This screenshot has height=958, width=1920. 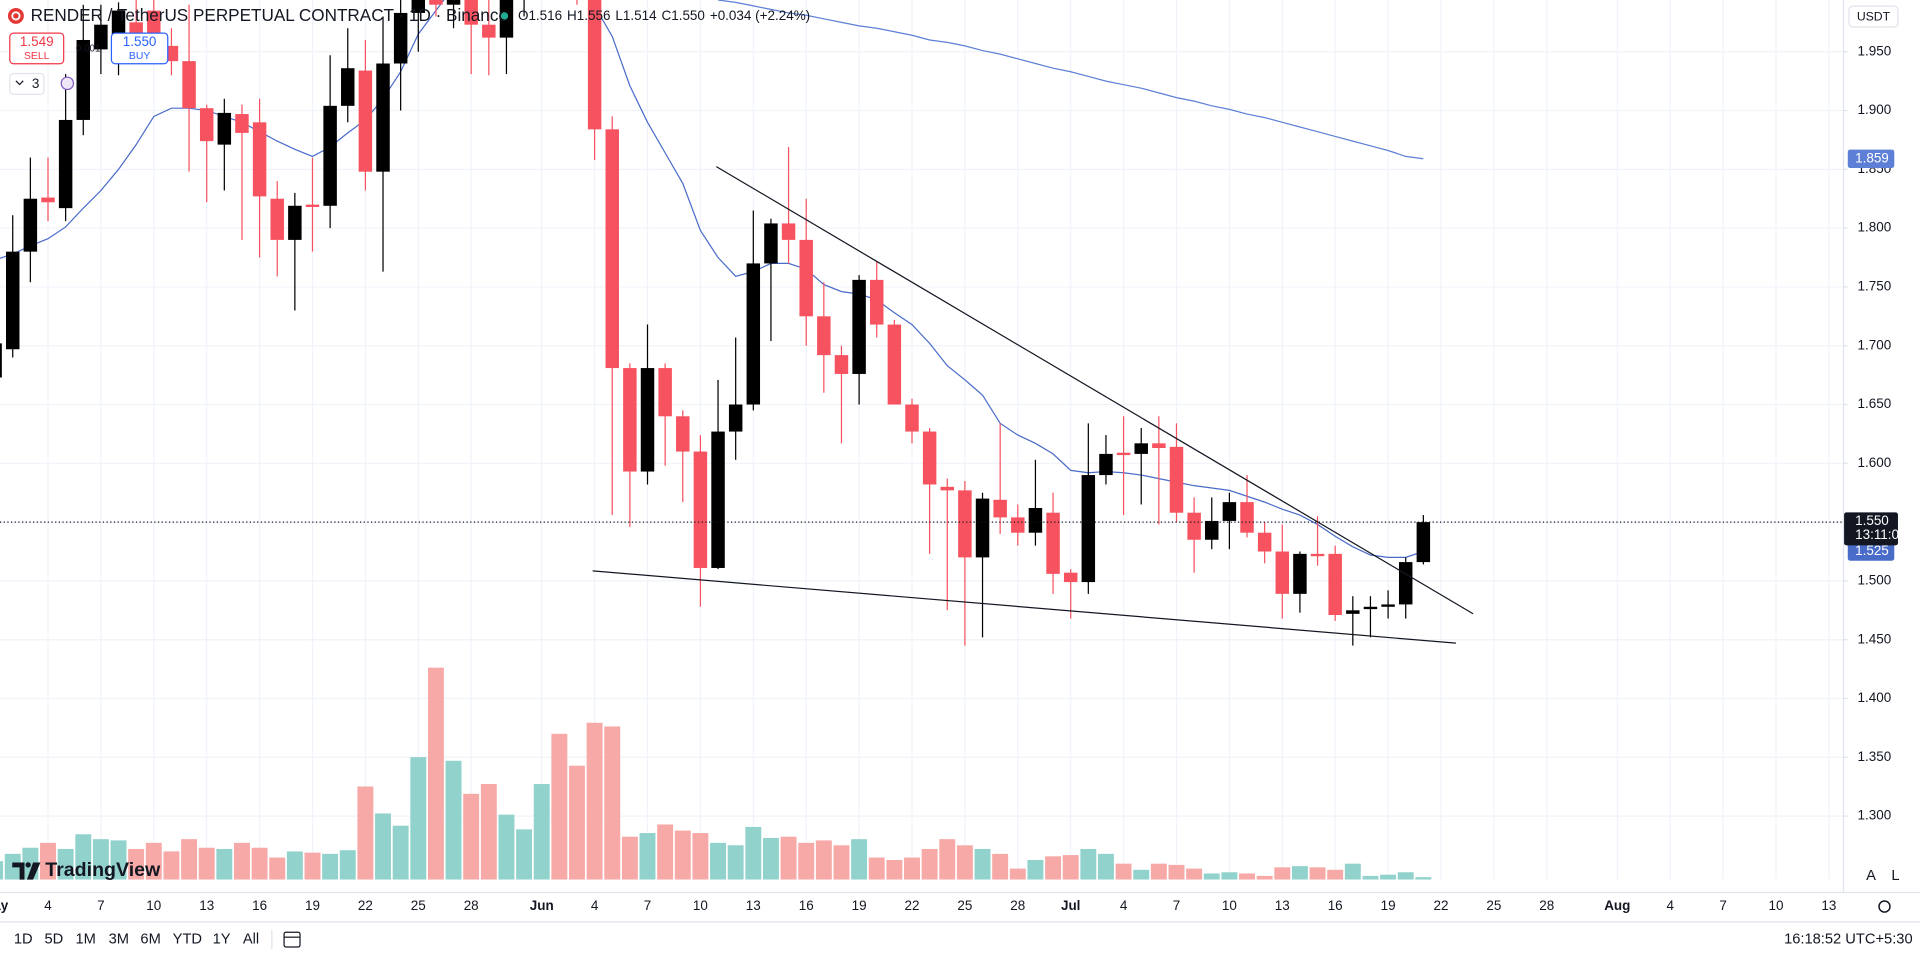 I want to click on buy-box, so click(x=139, y=48).